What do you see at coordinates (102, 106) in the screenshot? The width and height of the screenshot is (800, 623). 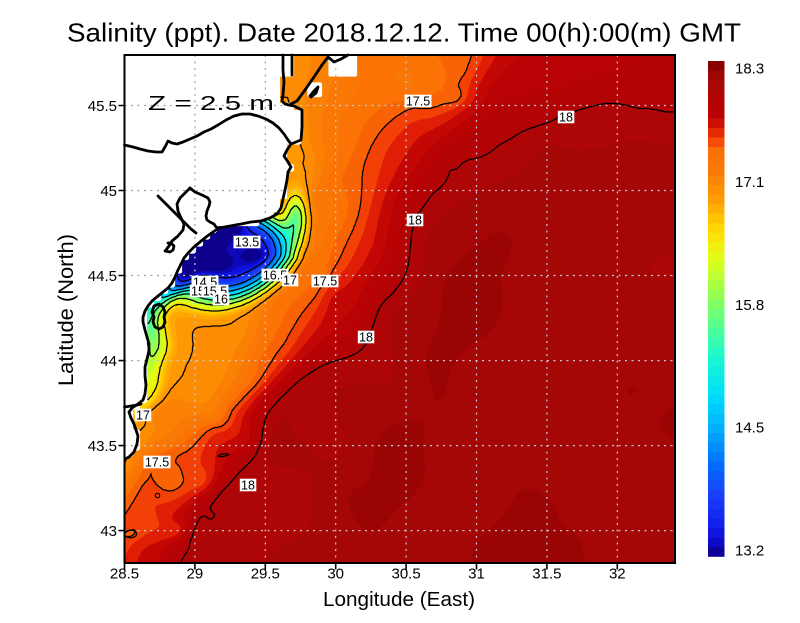 I see `svg-text: 45.5` at bounding box center [102, 106].